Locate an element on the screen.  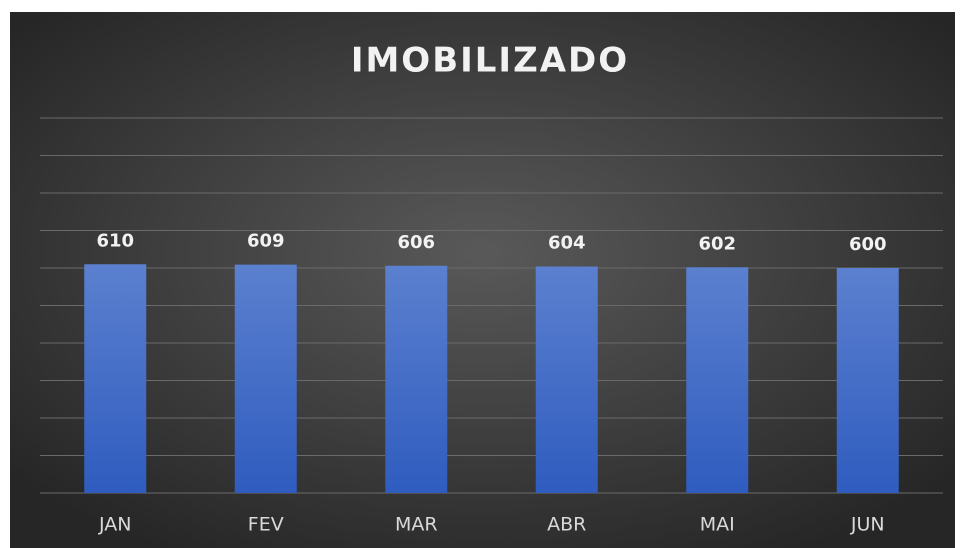
x-tick-label: FEV is located at coordinates (266, 525).